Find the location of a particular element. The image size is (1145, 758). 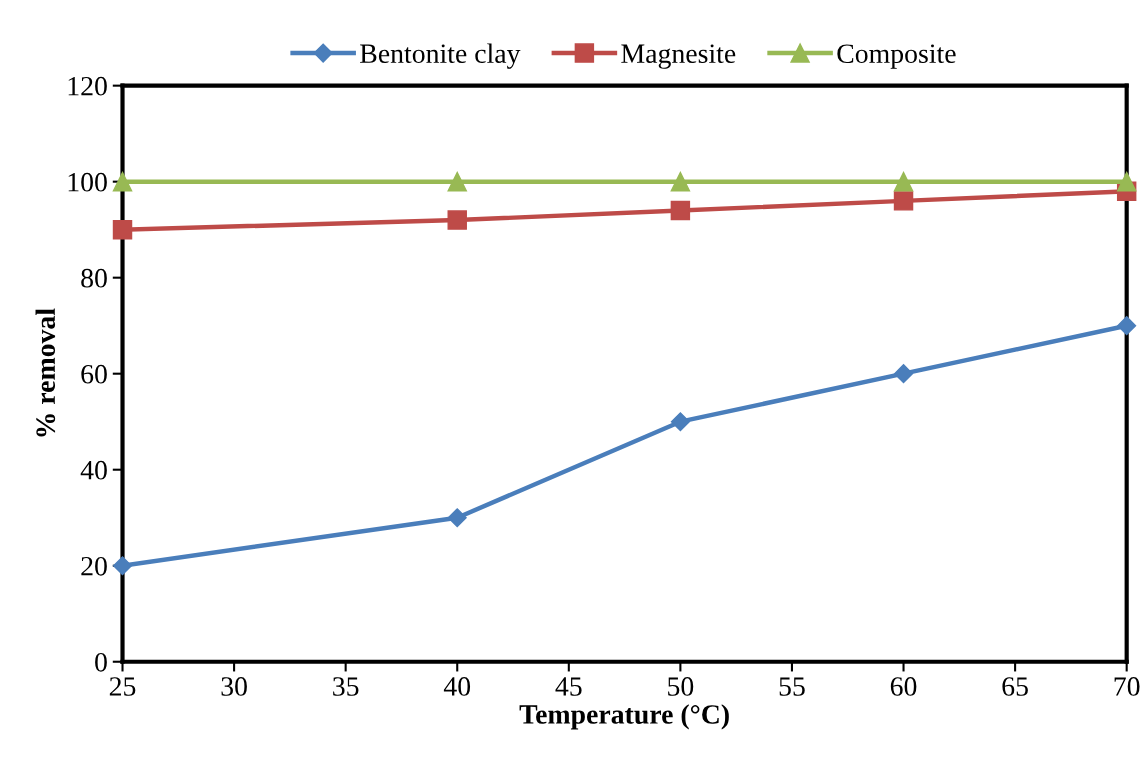

x-axis-title: Temperature (°C) is located at coordinates (624, 717).